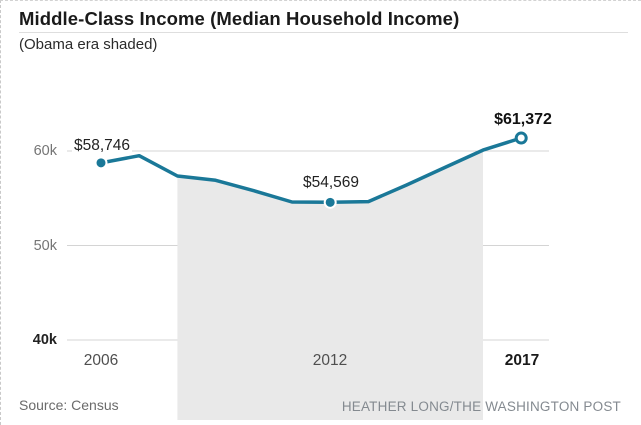 This screenshot has height=425, width=641. I want to click on x-axis-tick-2012: 2012, so click(330, 360).